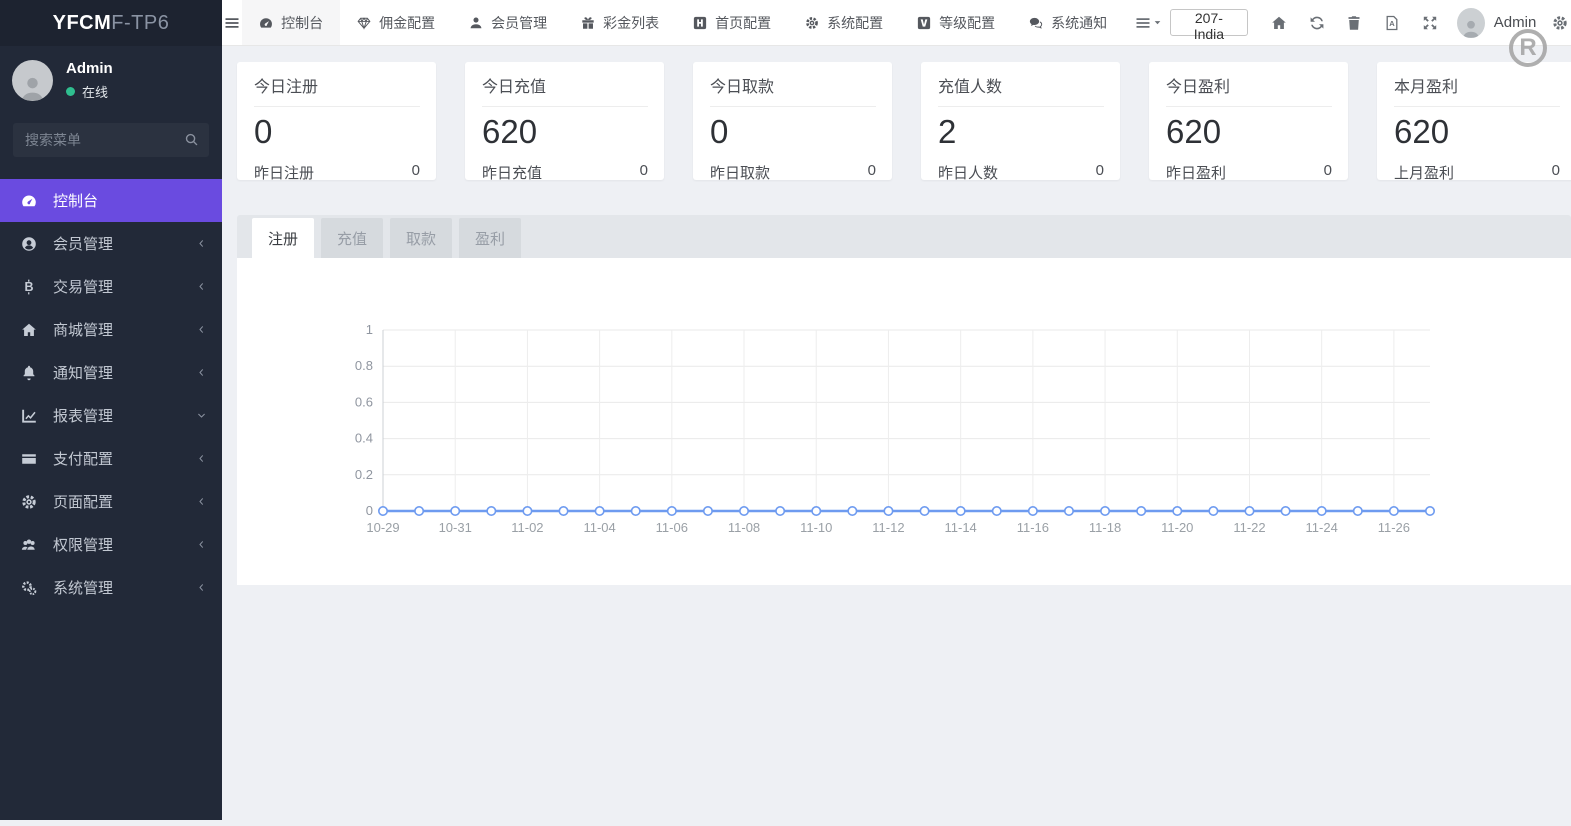  Describe the element at coordinates (284, 173) in the screenshot. I see `stat-card-sub-label: 昨日注册` at that location.